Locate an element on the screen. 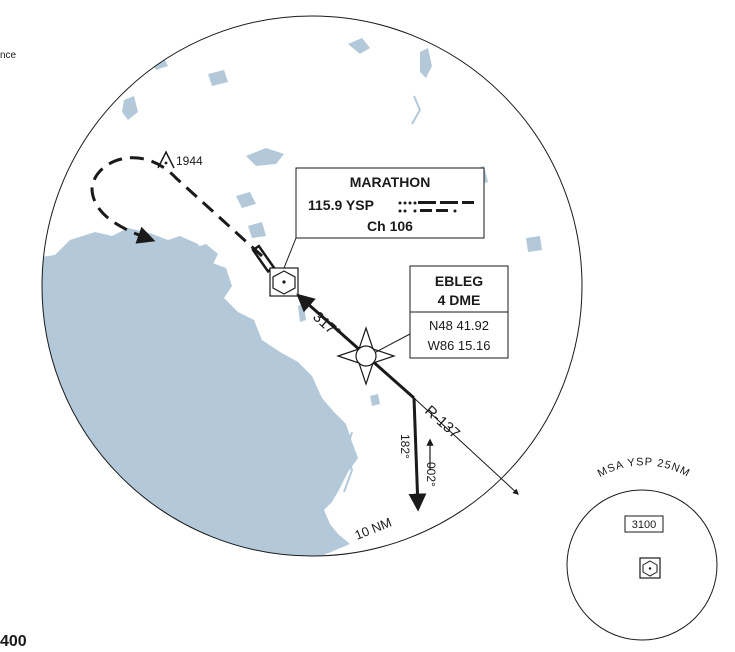 Image resolution: width=735 pixels, height=652 pixels. island-b is located at coordinates (302, 313).